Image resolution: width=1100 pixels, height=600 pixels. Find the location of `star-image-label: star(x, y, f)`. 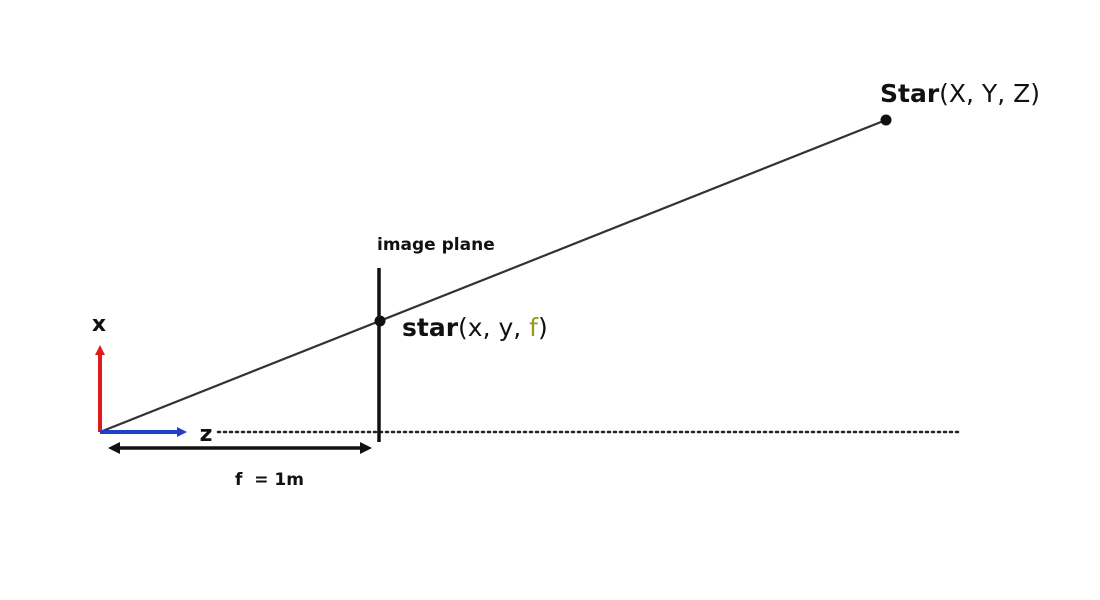

star-image-label: star(x, y, f) is located at coordinates (475, 327).